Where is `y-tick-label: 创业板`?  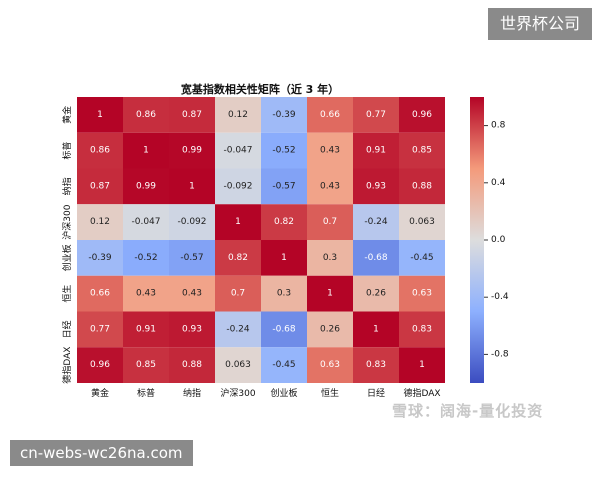 y-tick-label: 创业板 is located at coordinates (67, 257).